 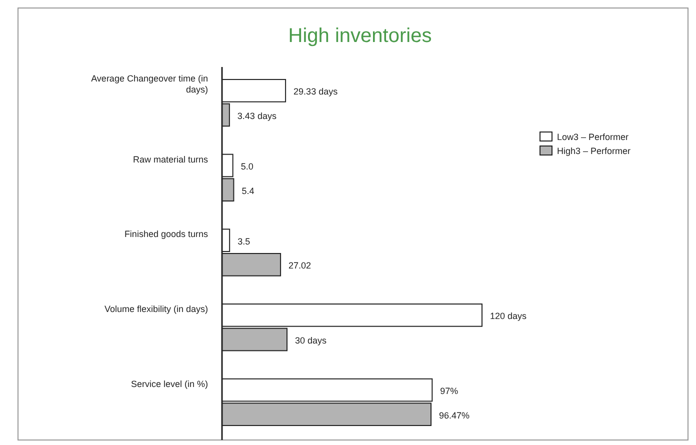 I want to click on data-label: 29.33 days, so click(x=316, y=91).